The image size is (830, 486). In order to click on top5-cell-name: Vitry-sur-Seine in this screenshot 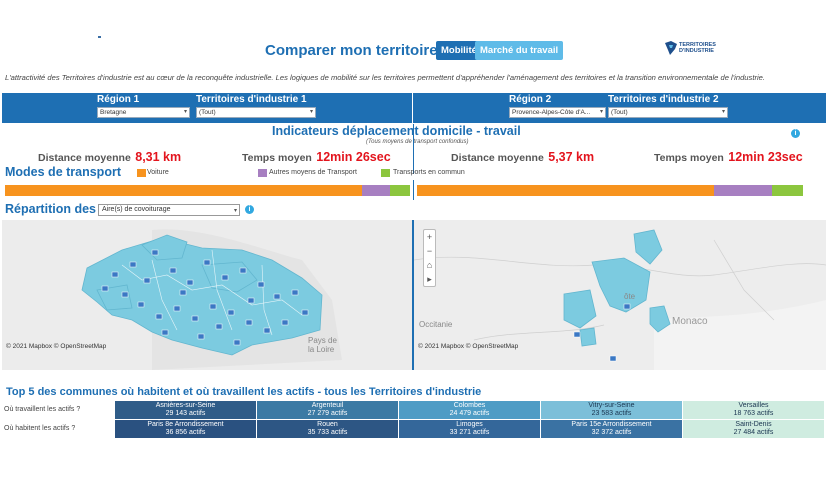, I will do `click(611, 405)`.